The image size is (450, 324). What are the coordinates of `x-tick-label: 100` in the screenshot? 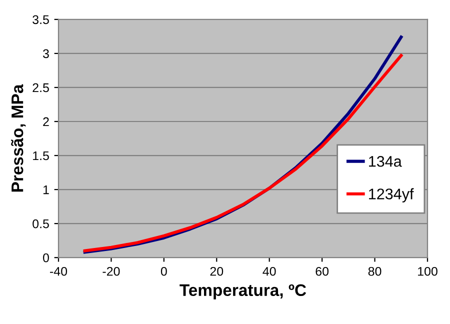 It's located at (428, 271).